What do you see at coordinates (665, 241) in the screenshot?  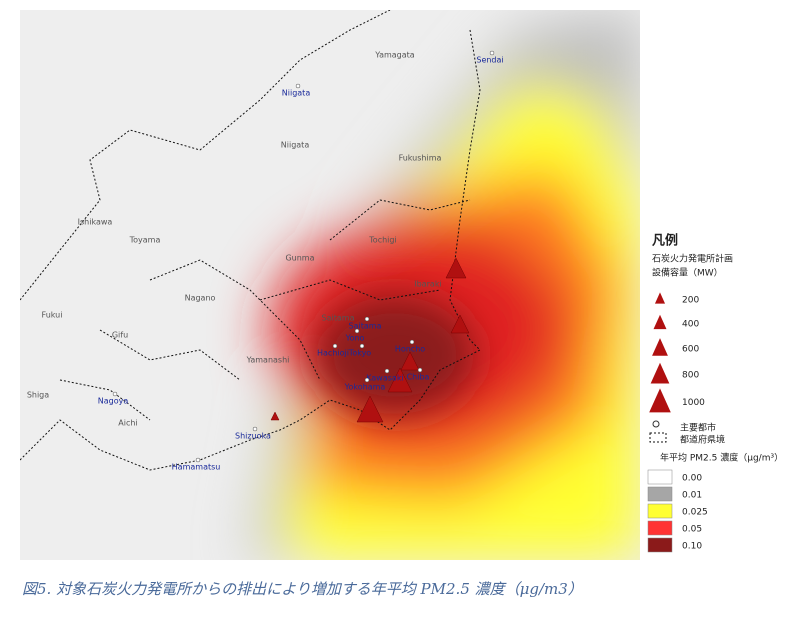 I see `legend-title: 凡例` at bounding box center [665, 241].